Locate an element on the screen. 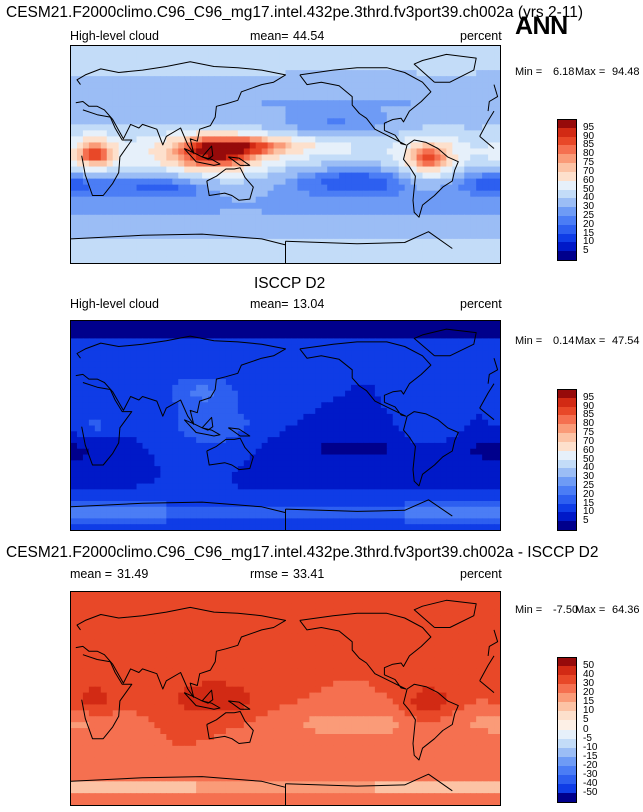 Image resolution: width=643 pixels, height=812 pixels. coastline is located at coordinates (493, 98).